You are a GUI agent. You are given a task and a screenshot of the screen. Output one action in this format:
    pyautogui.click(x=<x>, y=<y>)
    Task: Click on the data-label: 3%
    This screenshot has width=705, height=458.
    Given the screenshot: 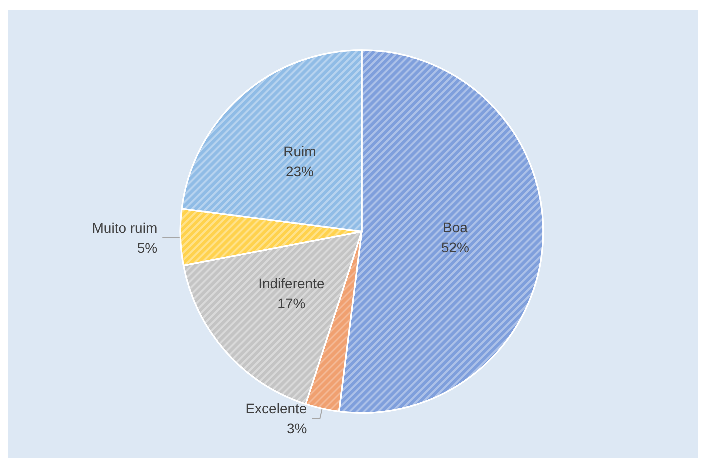 What is the action you would take?
    pyautogui.click(x=297, y=428)
    